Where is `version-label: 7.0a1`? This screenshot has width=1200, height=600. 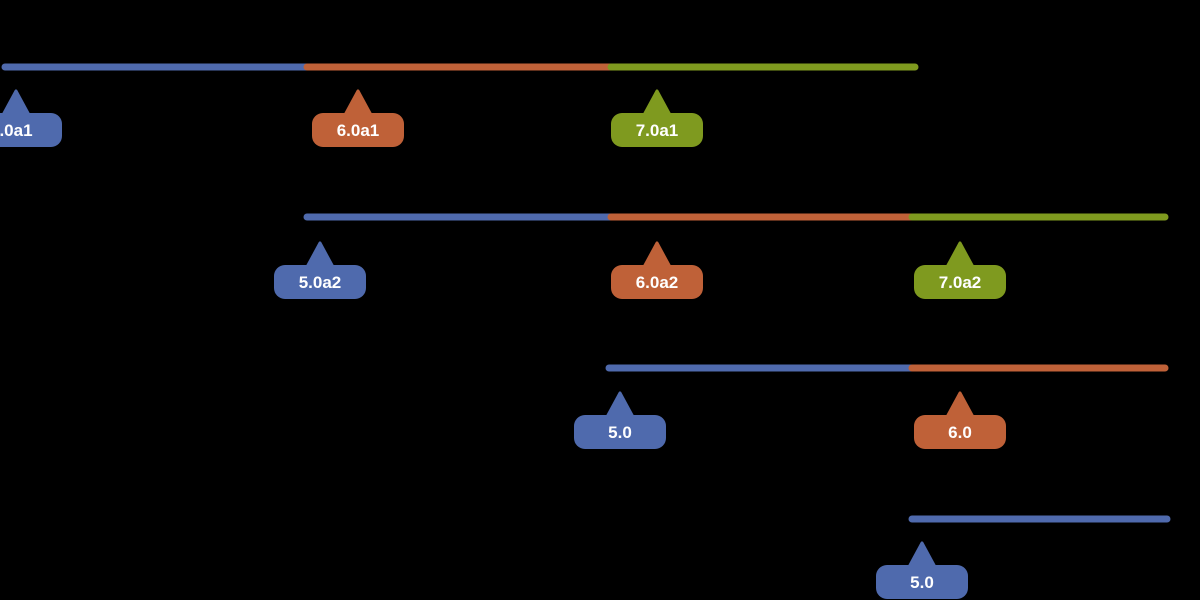
version-label: 7.0a1 is located at coordinates (657, 130).